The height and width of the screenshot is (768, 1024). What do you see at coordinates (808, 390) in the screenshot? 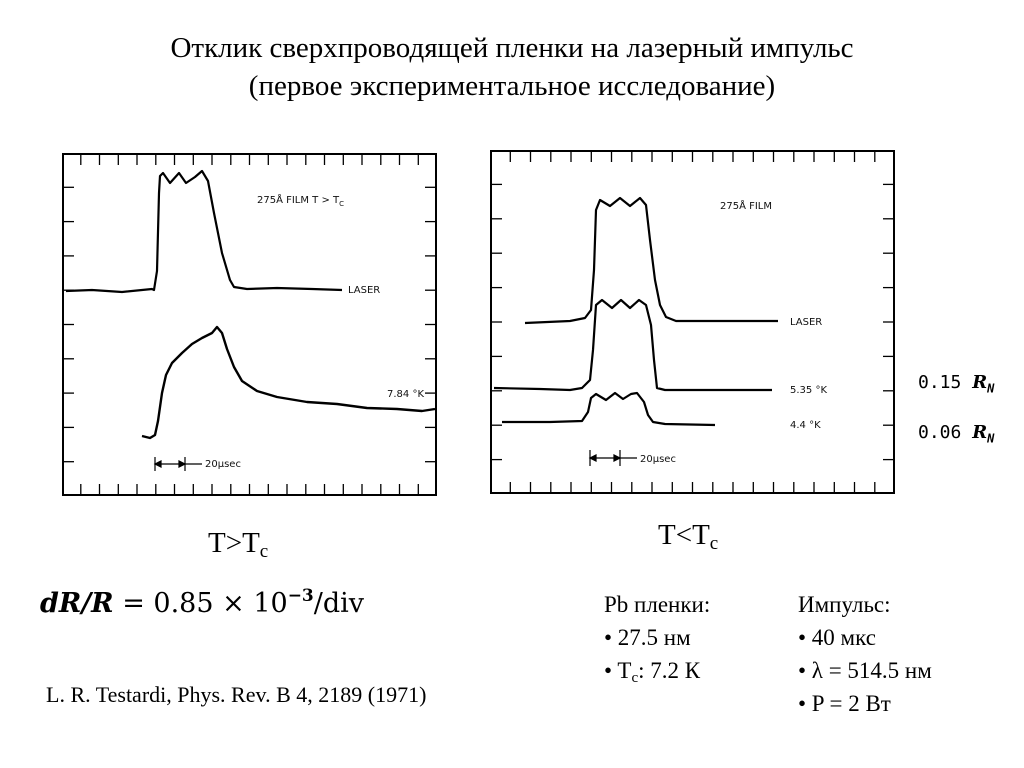
I see `temperature-label-5-35k: 5.35 °K` at bounding box center [808, 390].